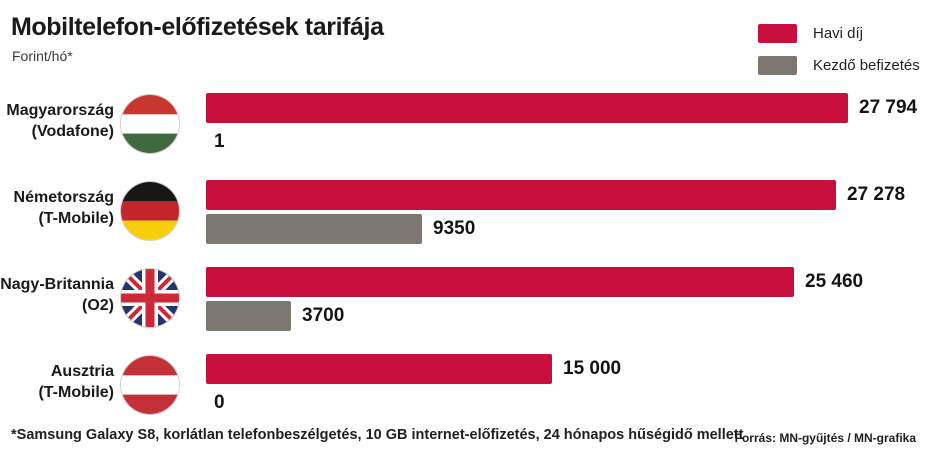 This screenshot has height=462, width=926. I want to click on source-credit: Forrás: MN-gyűjtés / MN-grafika, so click(825, 438).